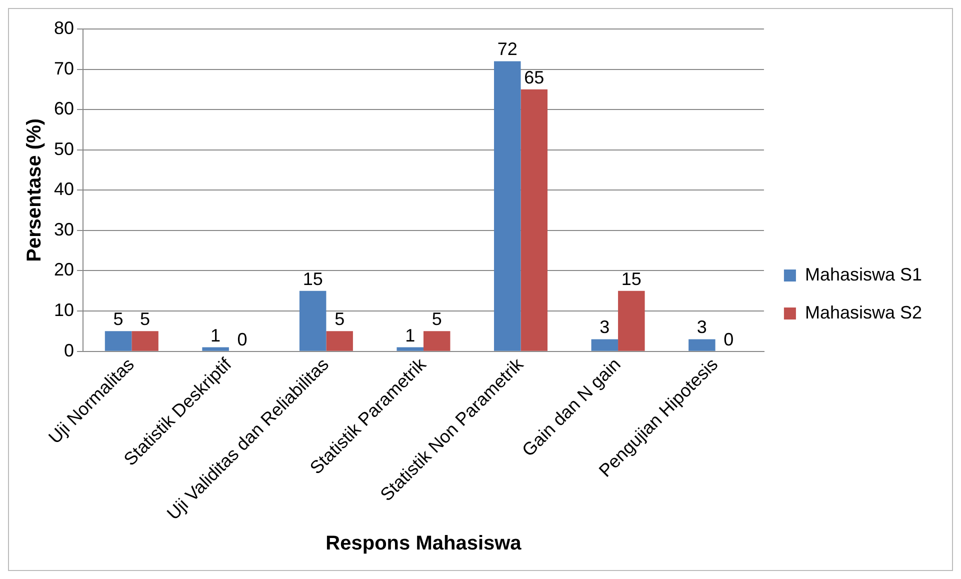 This screenshot has height=579, width=961. What do you see at coordinates (35, 190) in the screenshot?
I see `y-axis-title: Persentase (%)` at bounding box center [35, 190].